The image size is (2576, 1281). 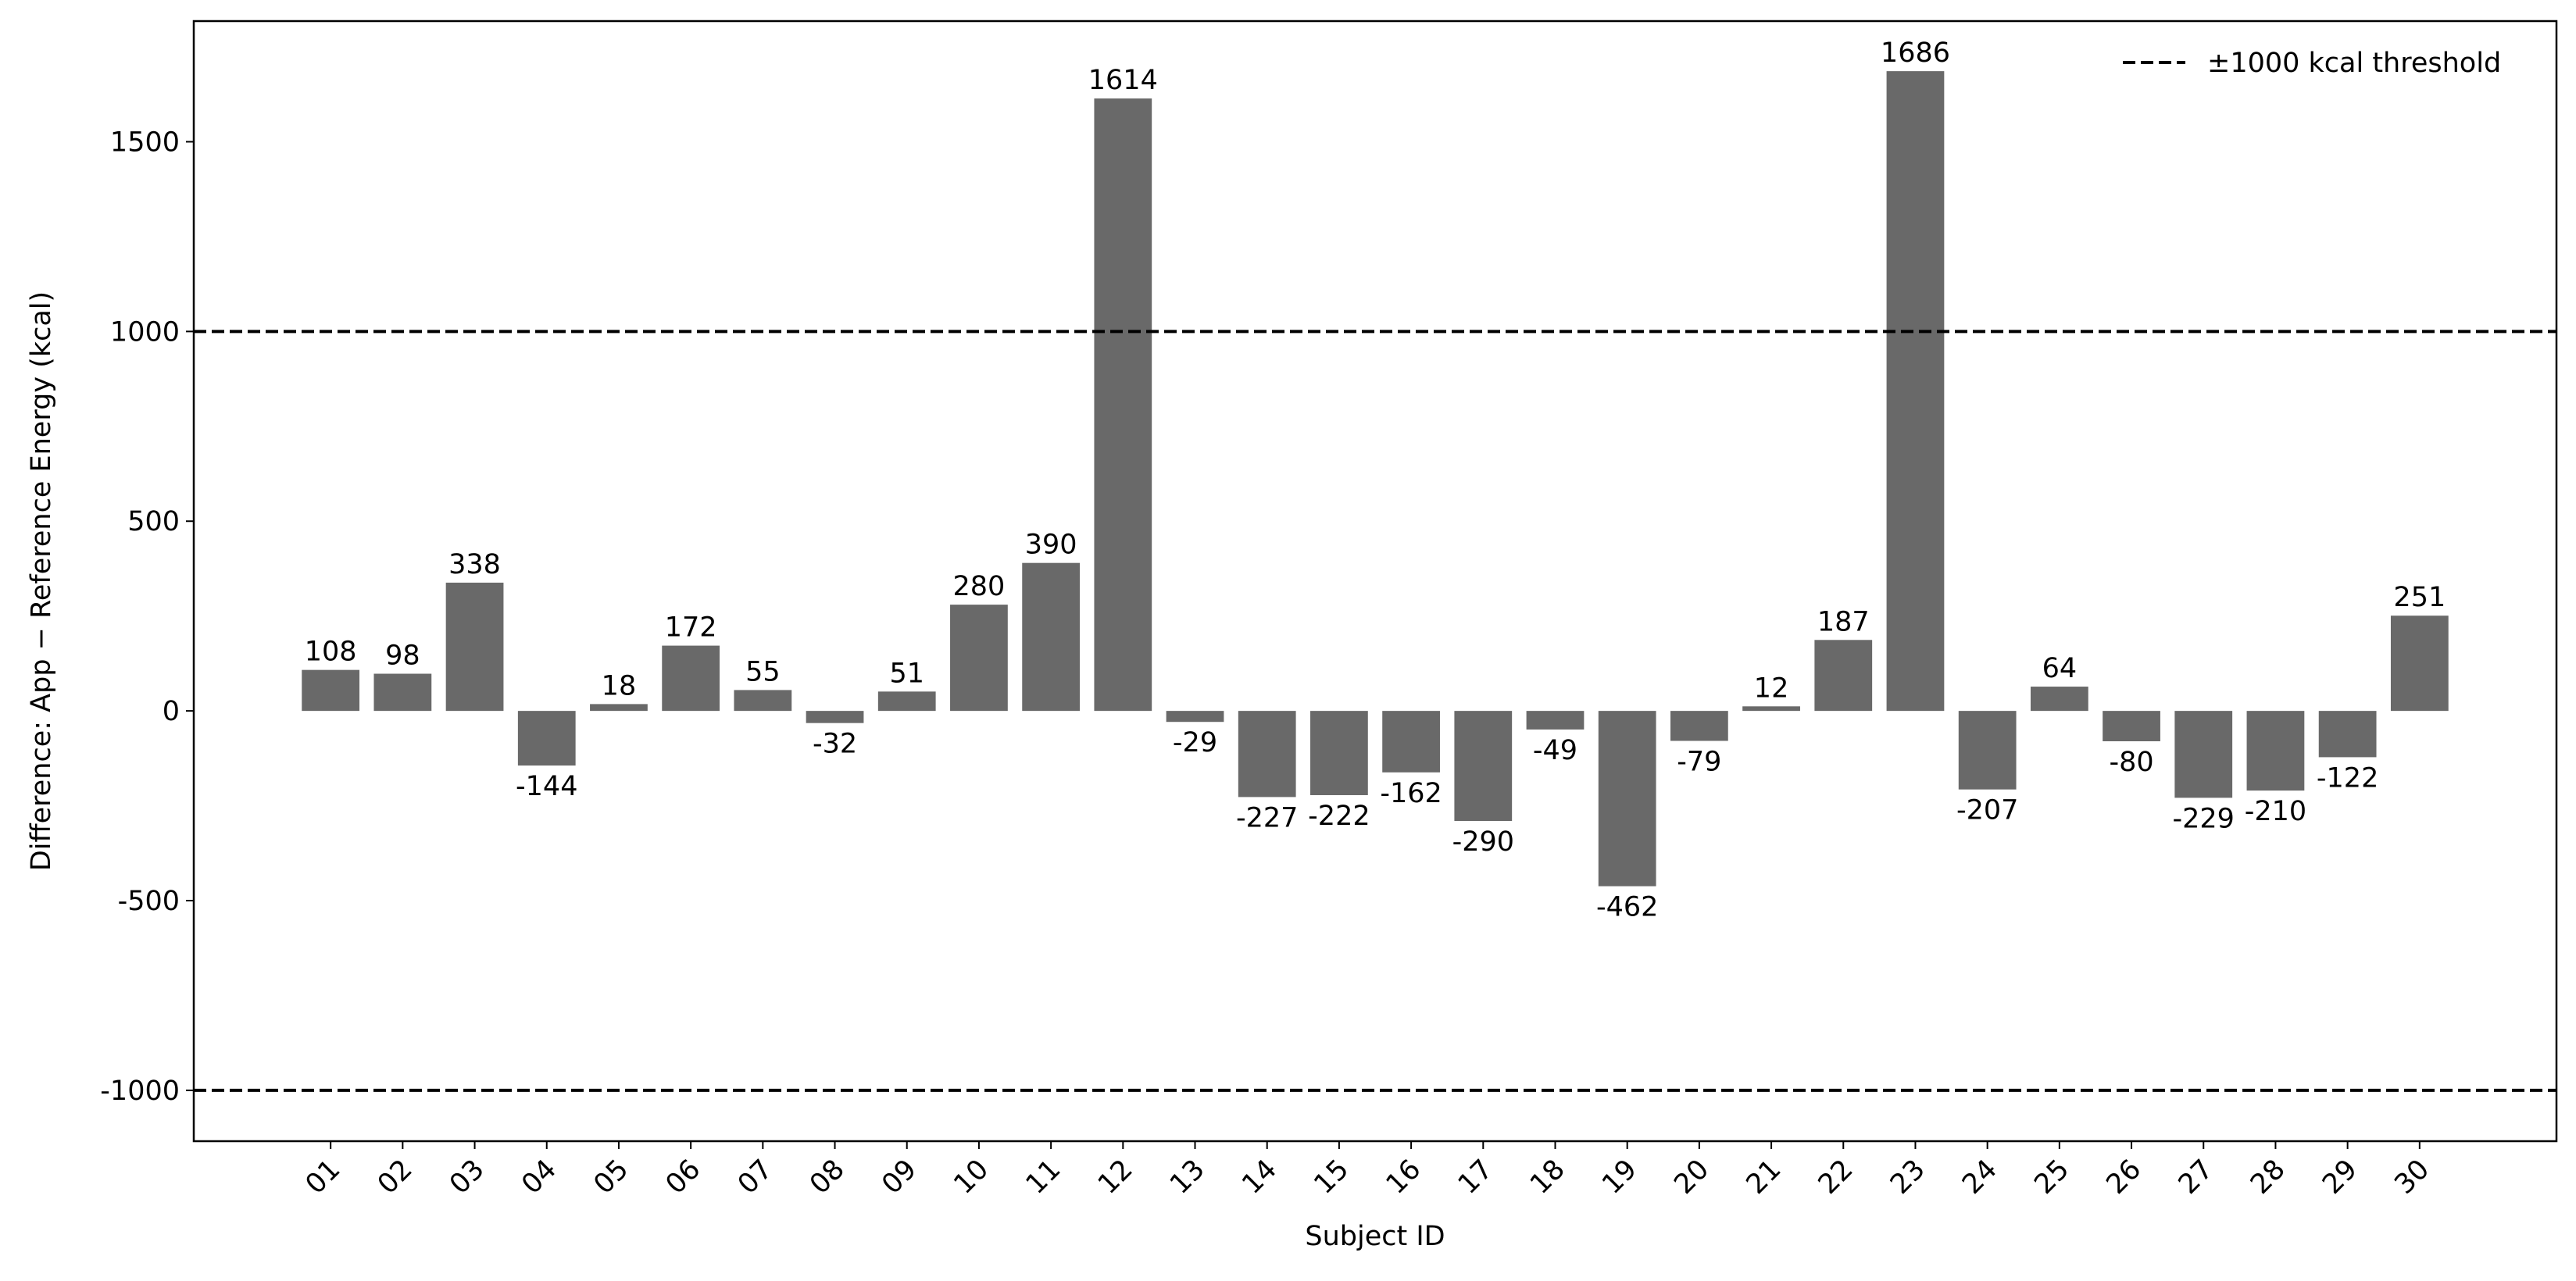 I want to click on data-label: -49, so click(x=1555, y=751).